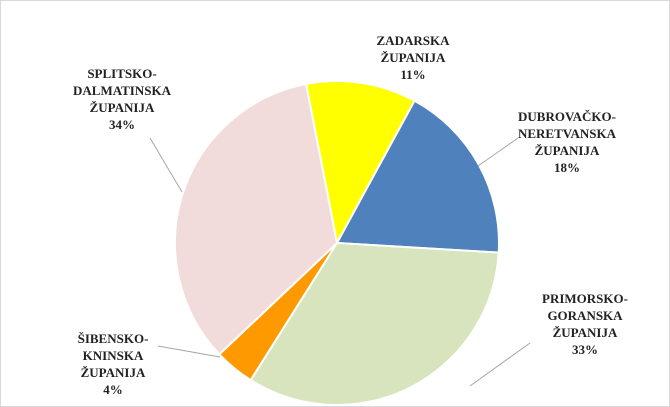 The image size is (670, 407). I want to click on value-label: 4%, so click(113, 389).